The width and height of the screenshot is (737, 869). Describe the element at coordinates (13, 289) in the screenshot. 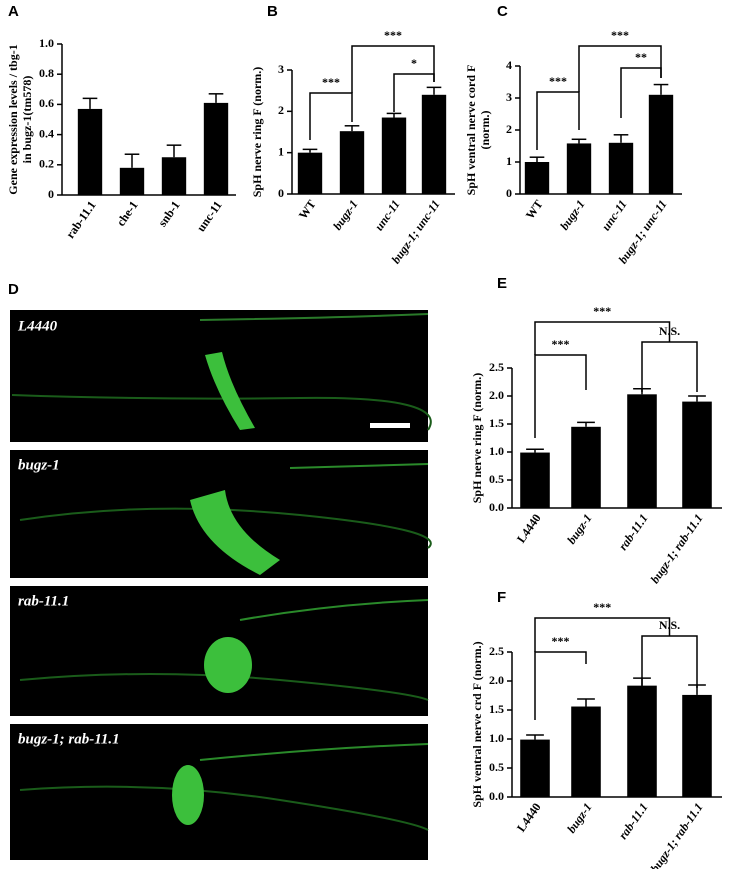

I see `panel-label: D` at that location.